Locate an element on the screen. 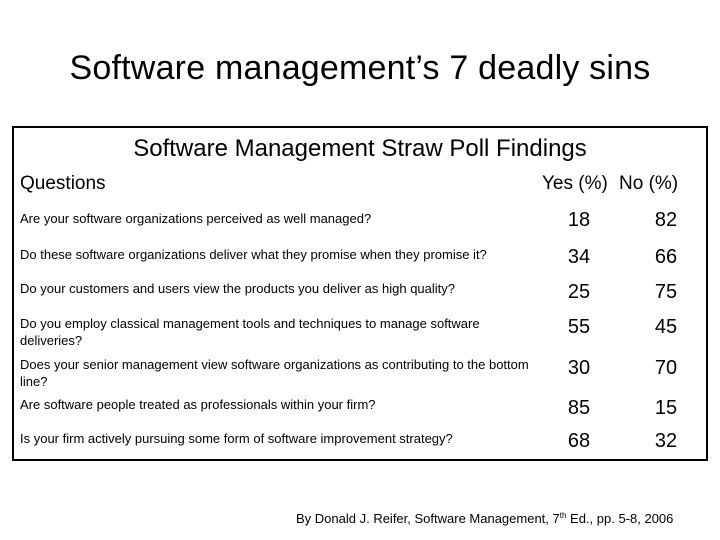 The image size is (720, 540). no-value: 66 is located at coordinates (666, 257).